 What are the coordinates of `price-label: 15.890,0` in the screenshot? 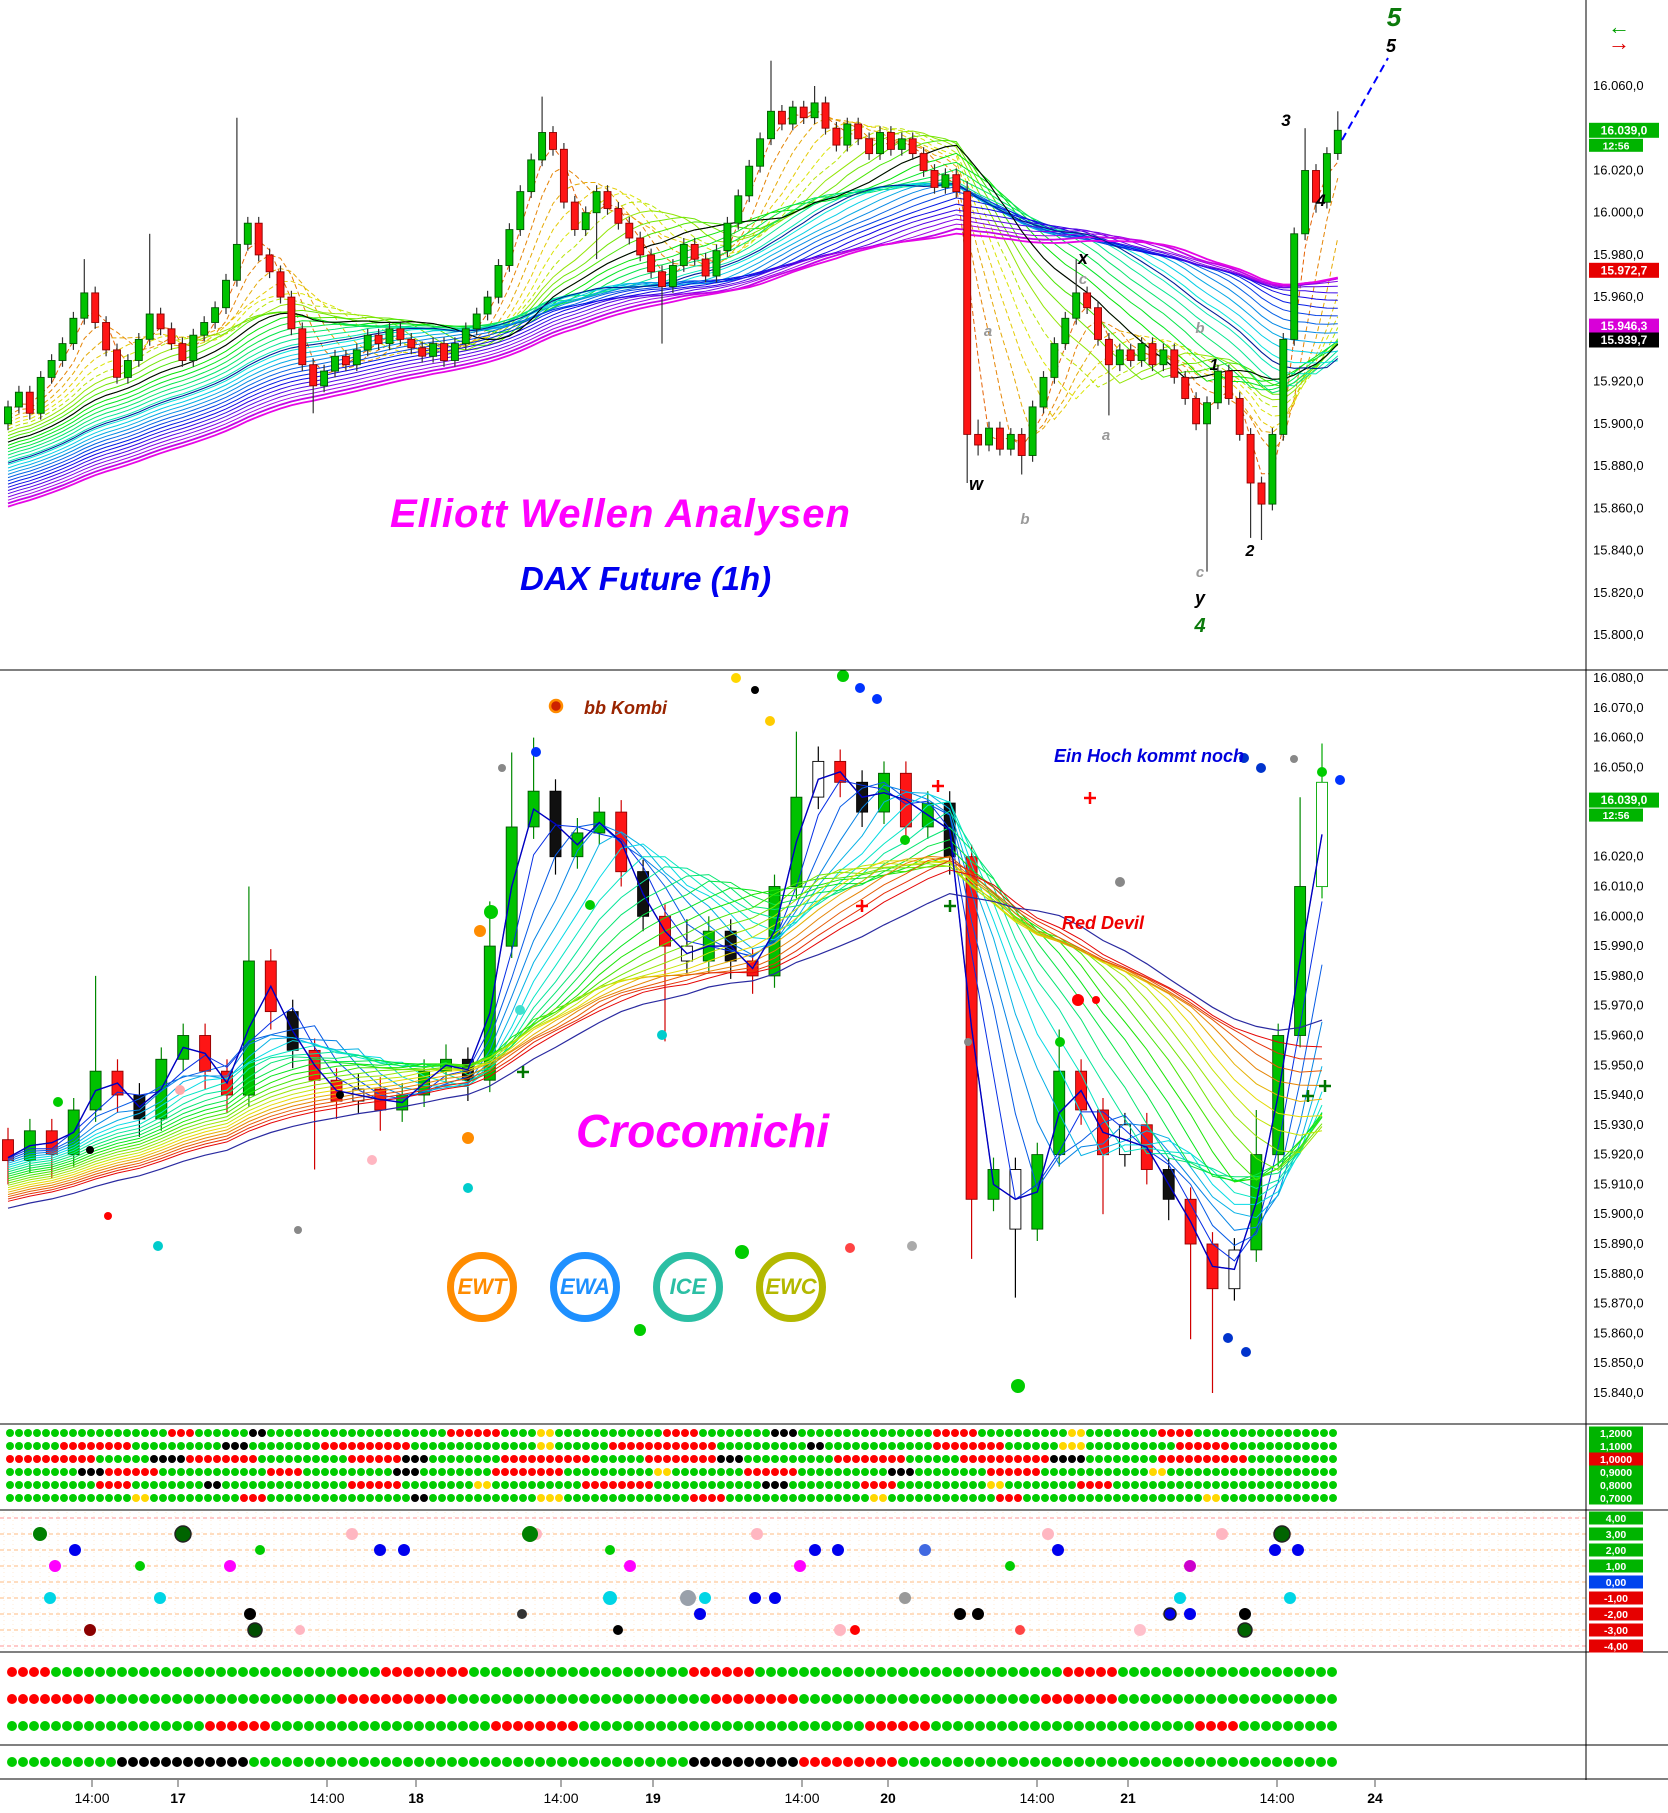 It's located at (1618, 1243).